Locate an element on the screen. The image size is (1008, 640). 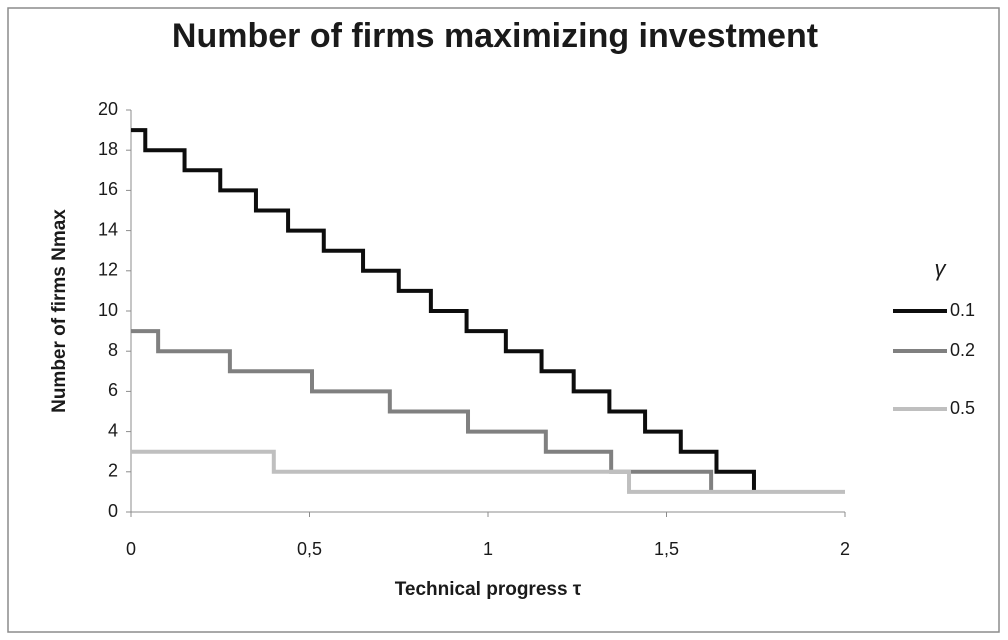
legend-label: 0.5 is located at coordinates (962, 408).